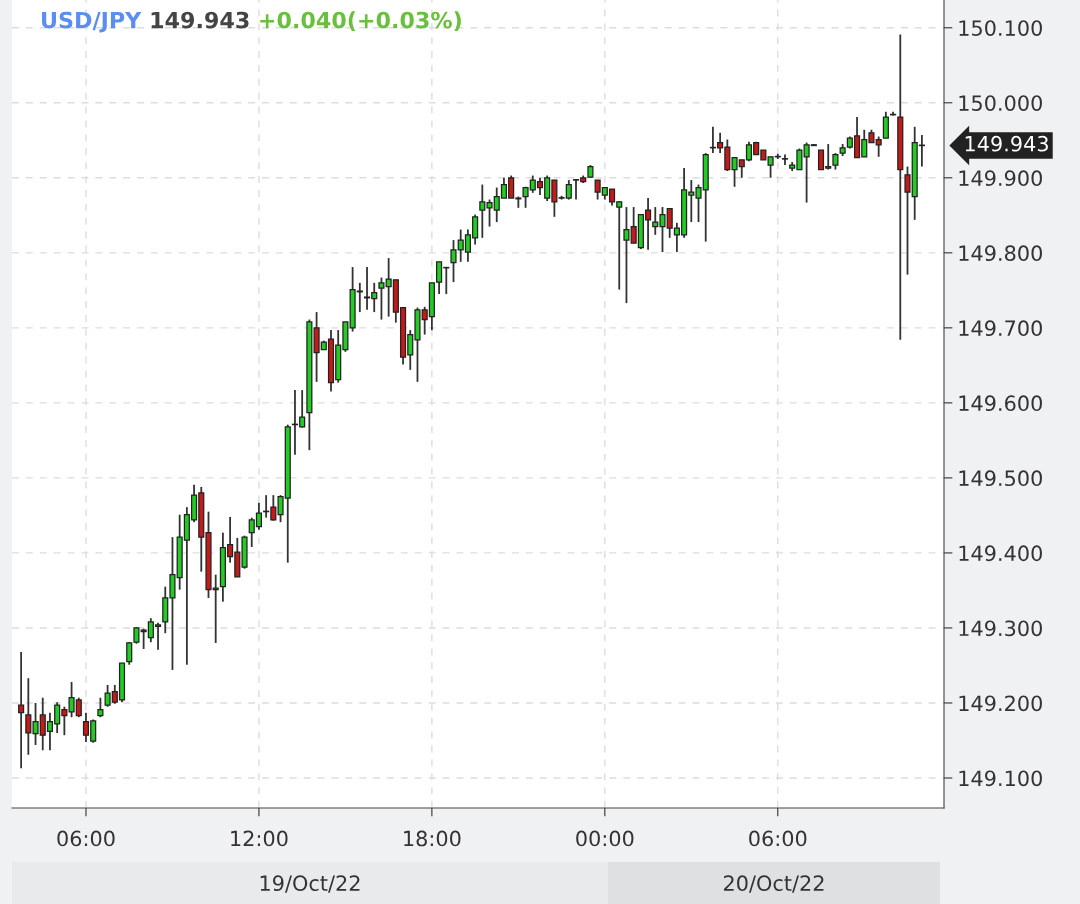  Describe the element at coordinates (1000, 703) in the screenshot. I see `y-tick-label: 149.200` at that location.